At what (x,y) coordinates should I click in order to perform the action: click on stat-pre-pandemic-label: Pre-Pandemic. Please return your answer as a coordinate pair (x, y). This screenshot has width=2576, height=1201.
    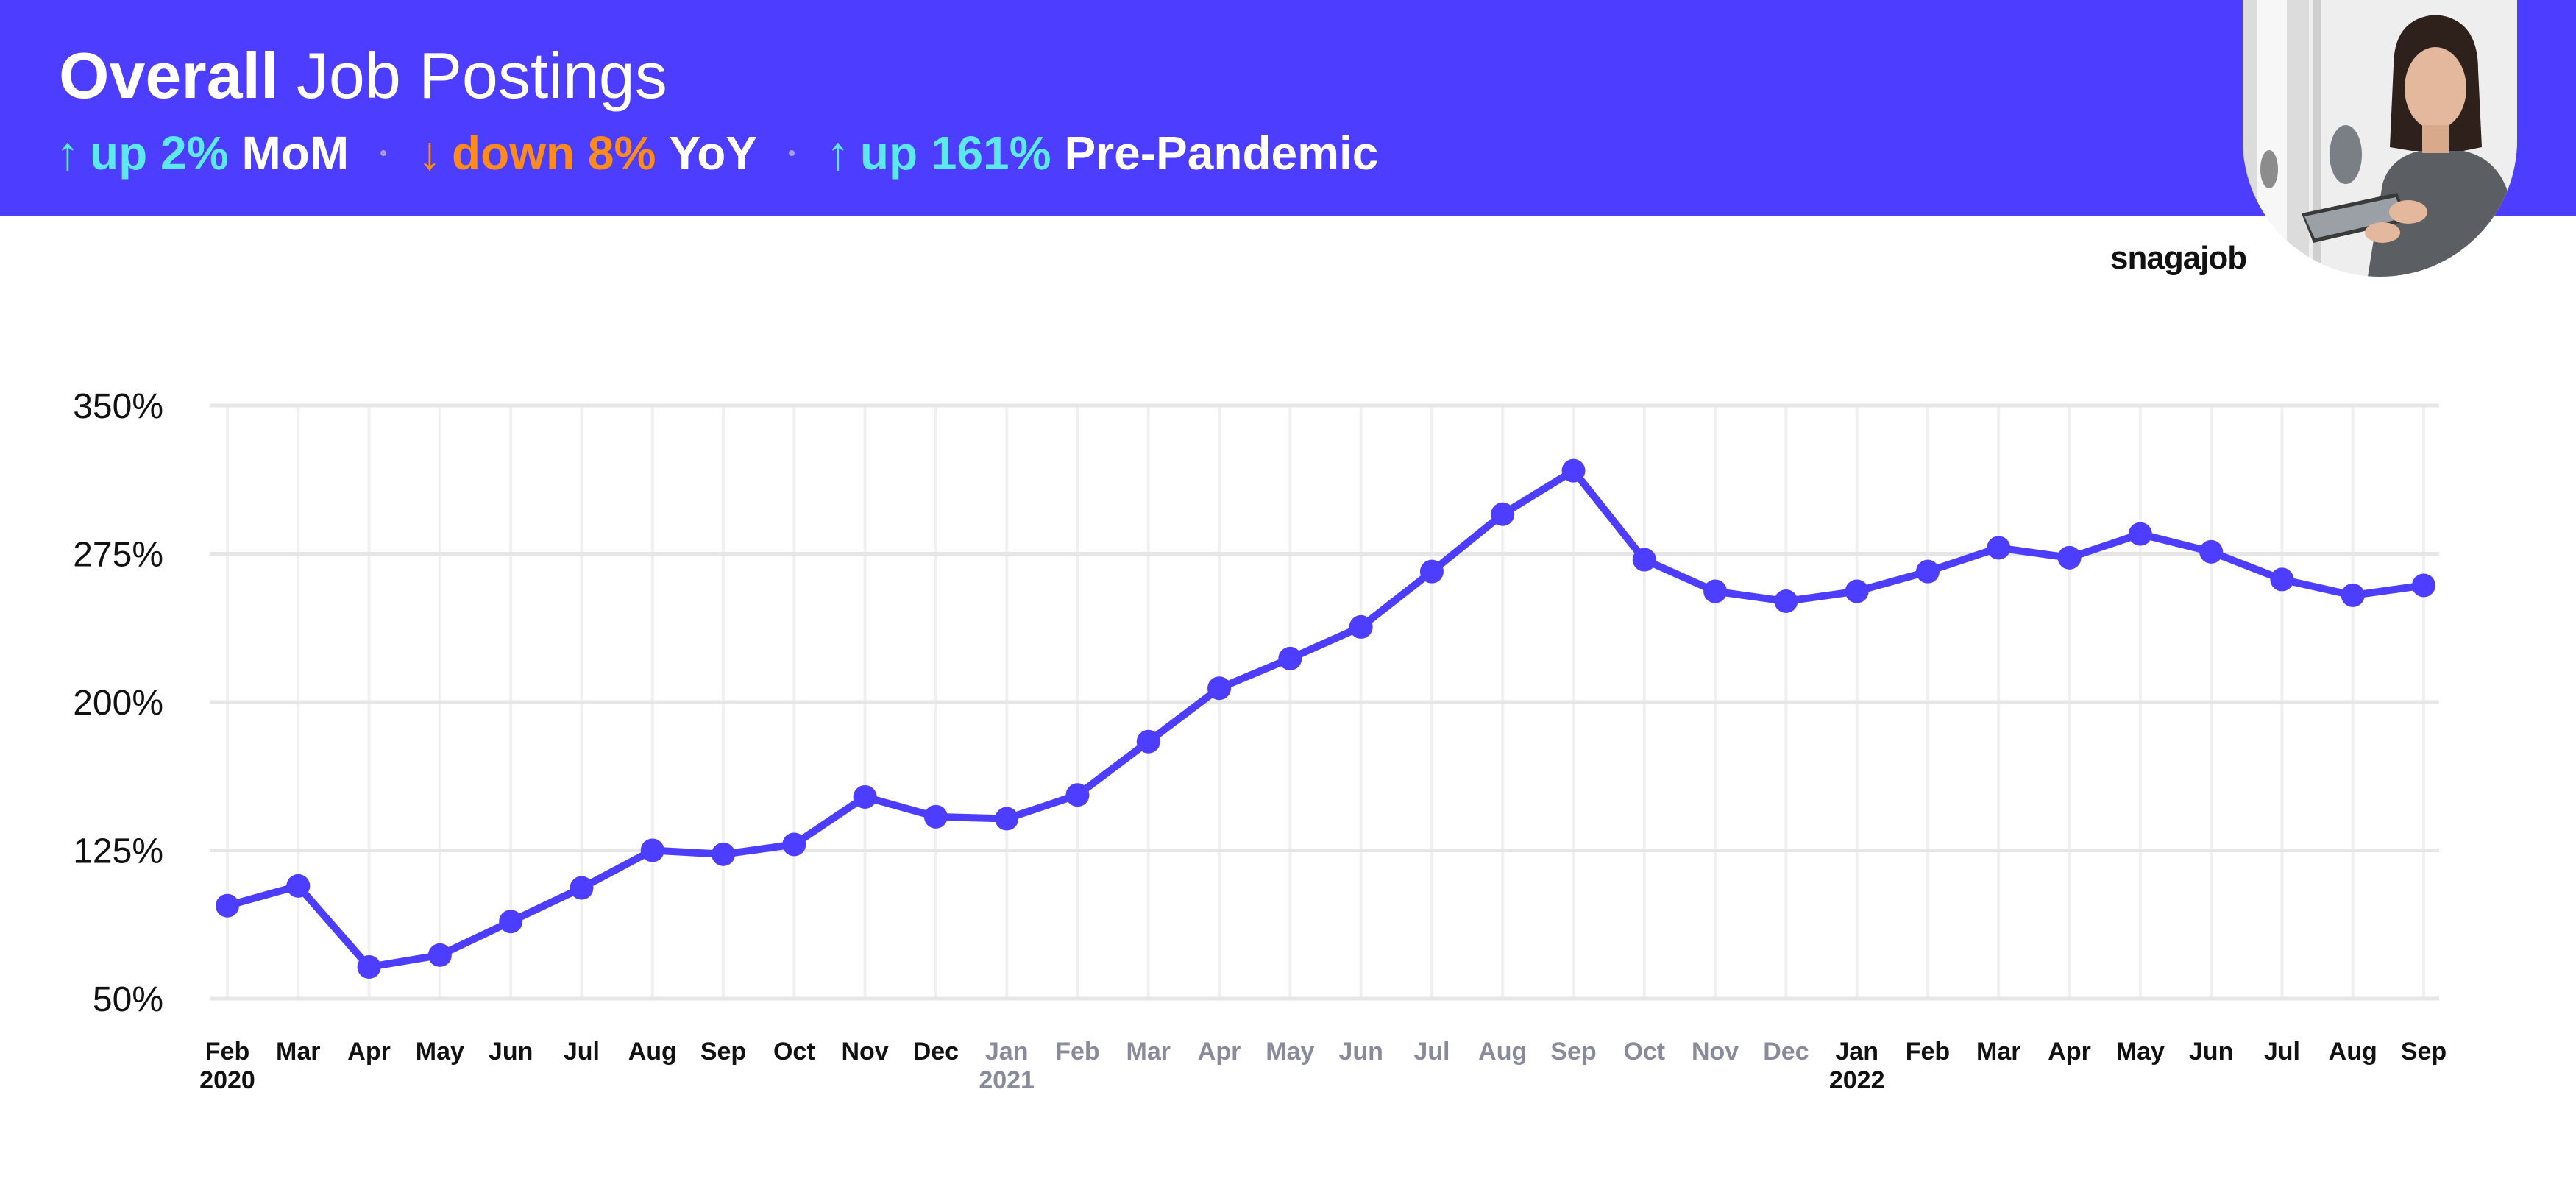
    Looking at the image, I should click on (1221, 154).